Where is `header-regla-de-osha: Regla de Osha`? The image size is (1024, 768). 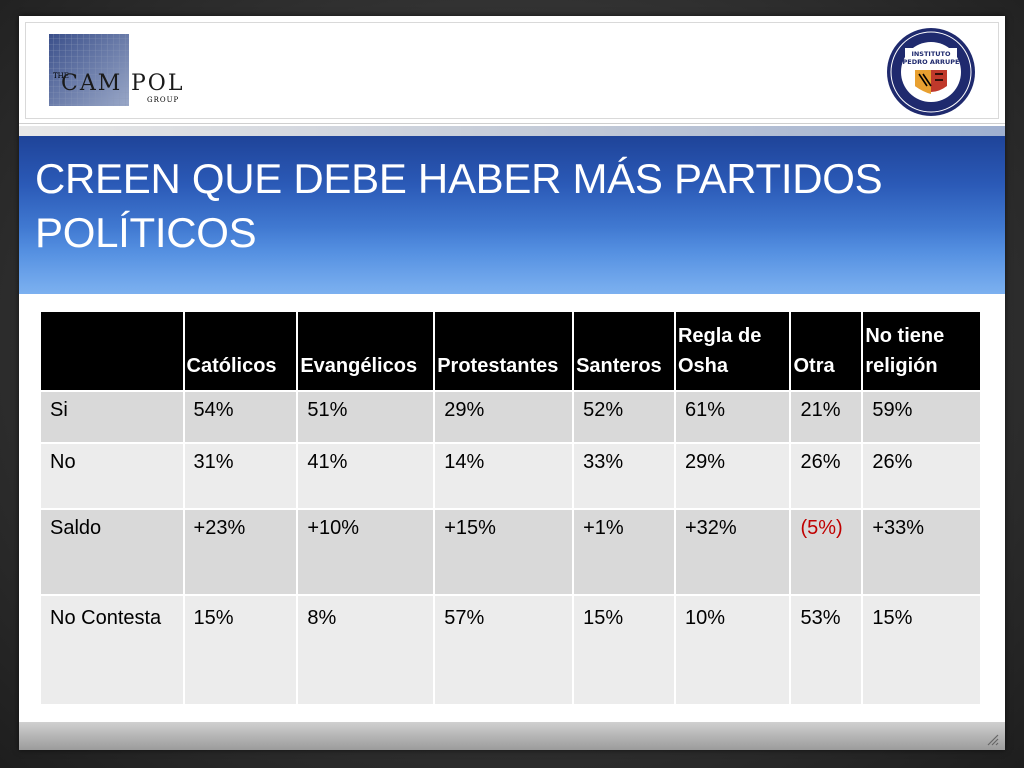
header-regla-de-osha: Regla de Osha is located at coordinates (732, 351).